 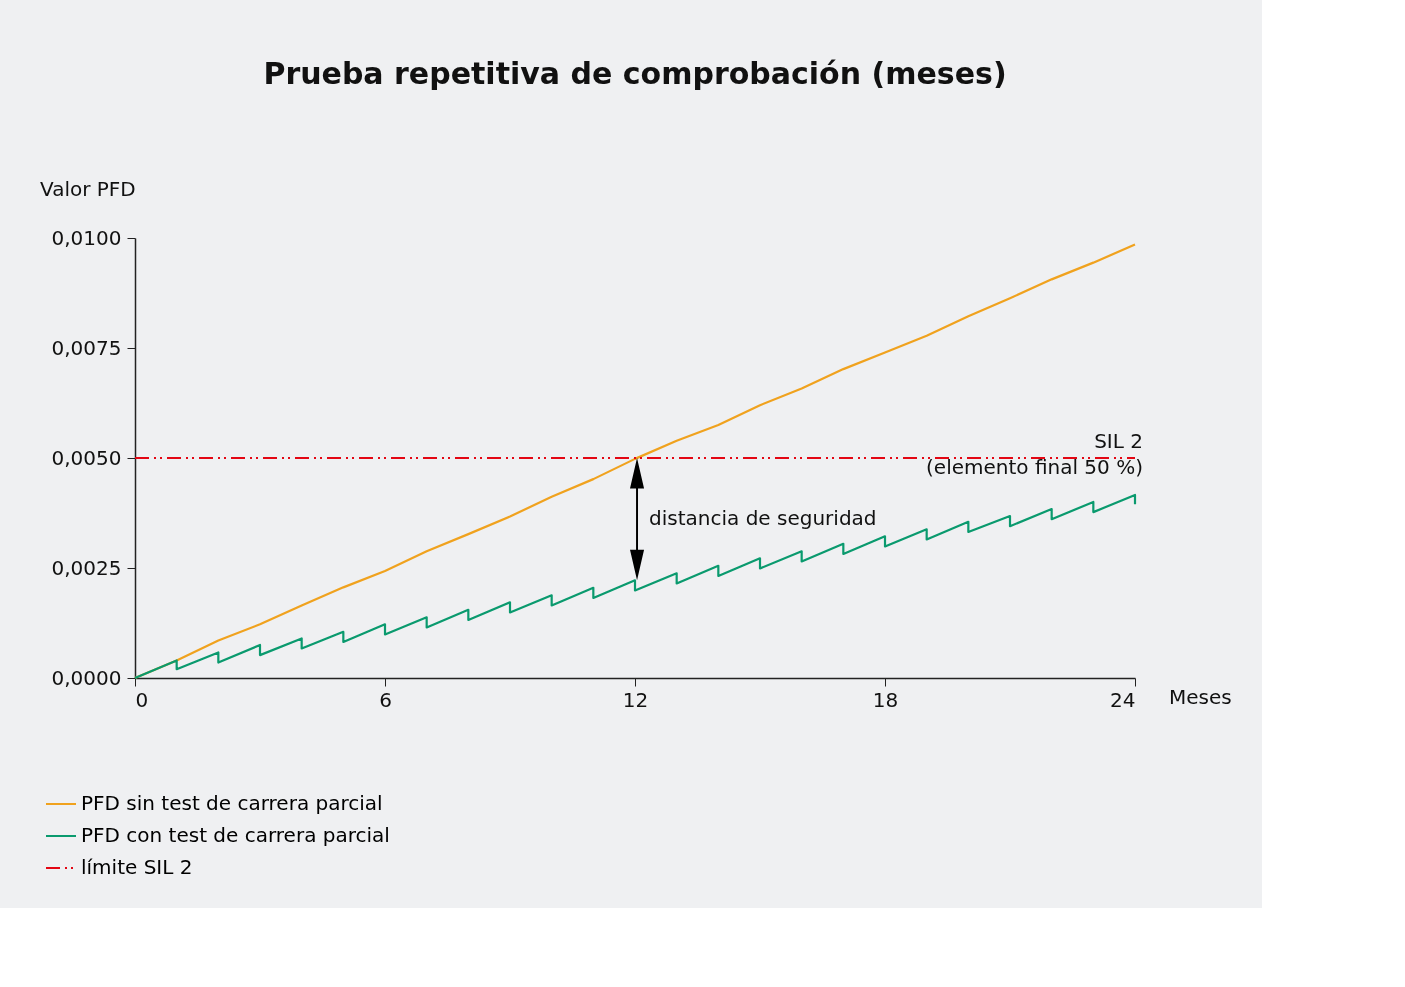 What do you see at coordinates (635, 699) in the screenshot?
I see `x-tick-label: 12` at bounding box center [635, 699].